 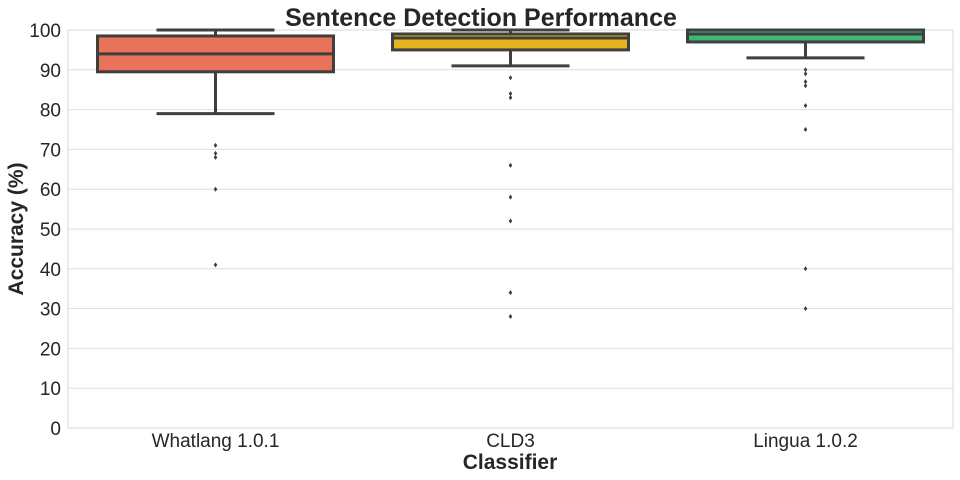 What do you see at coordinates (50, 230) in the screenshot?
I see `y-tick-label-50: 50` at bounding box center [50, 230].